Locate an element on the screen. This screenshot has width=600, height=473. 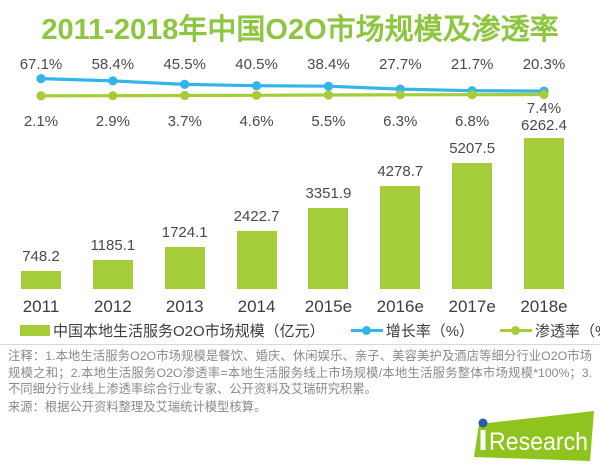
bar-value-label: 3351.9 is located at coordinates (328, 194).